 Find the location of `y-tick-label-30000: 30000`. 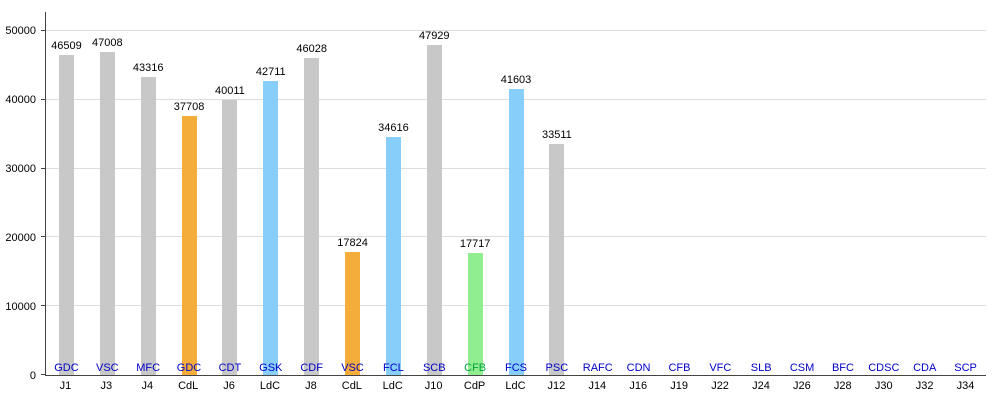

y-tick-label-30000: 30000 is located at coordinates (20, 169).